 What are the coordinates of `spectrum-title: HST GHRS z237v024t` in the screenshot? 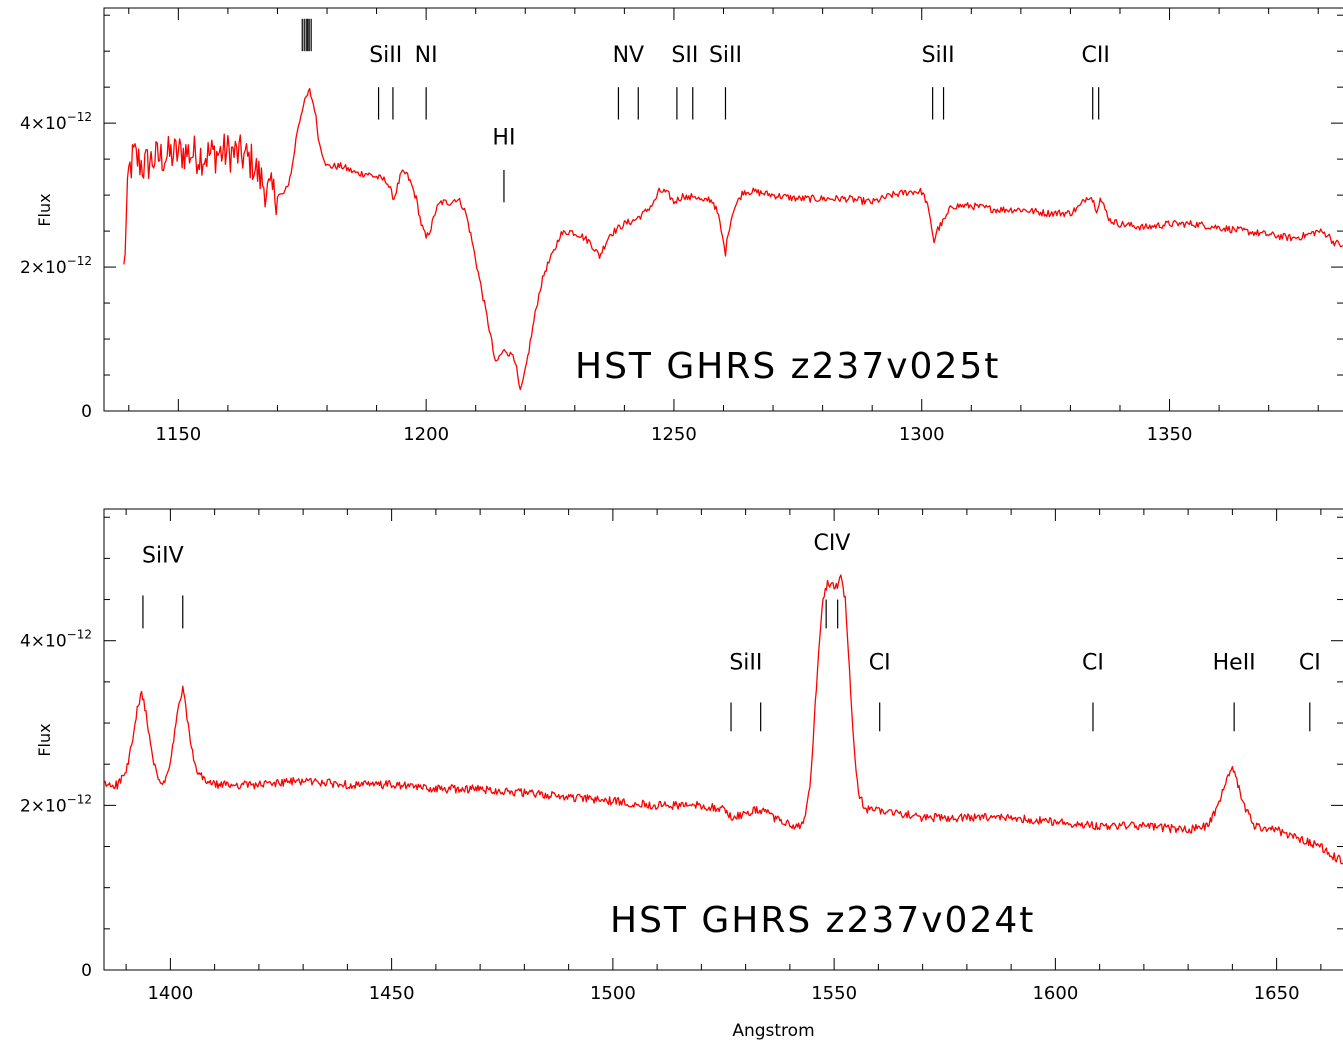 It's located at (822, 920).